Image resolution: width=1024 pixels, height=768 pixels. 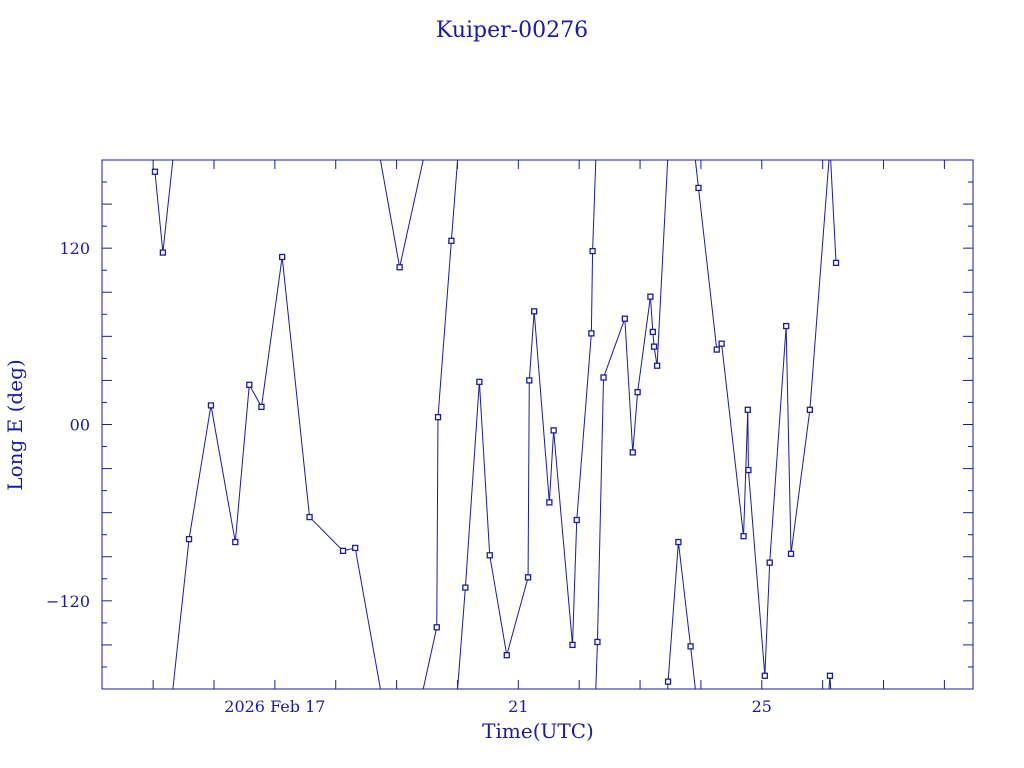 I want to click on x-tick-label: 2026 Feb 17, so click(x=274, y=706).